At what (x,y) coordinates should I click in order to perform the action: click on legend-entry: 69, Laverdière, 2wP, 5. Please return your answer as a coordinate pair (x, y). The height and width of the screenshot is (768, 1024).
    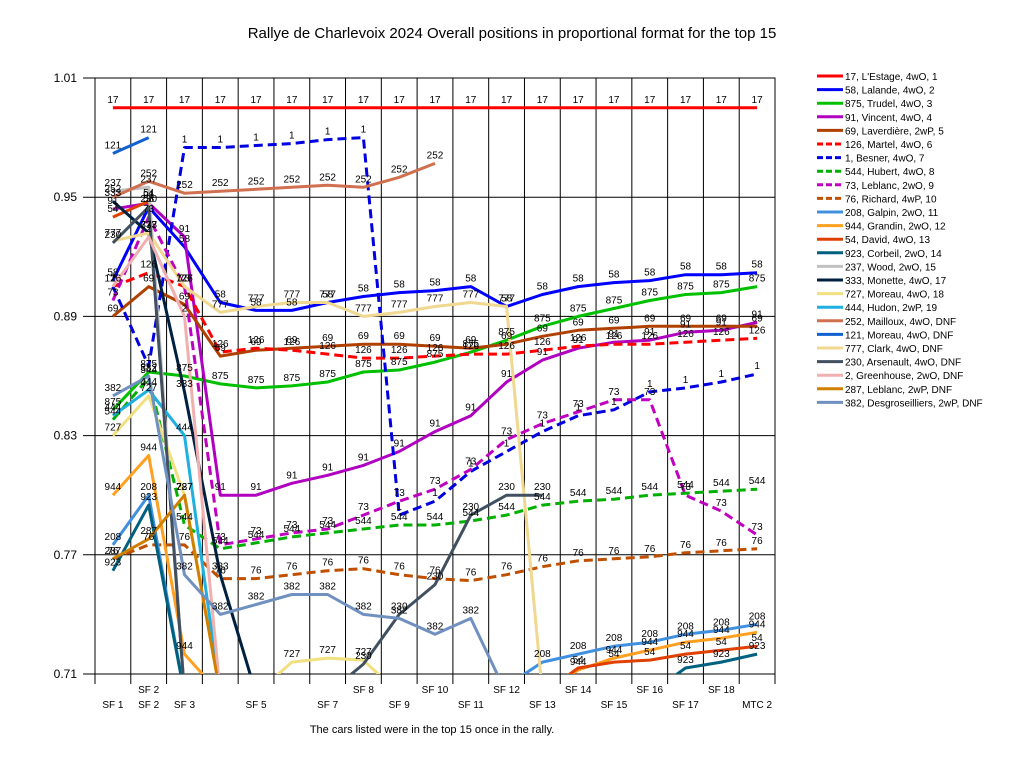
    Looking at the image, I should click on (894, 131).